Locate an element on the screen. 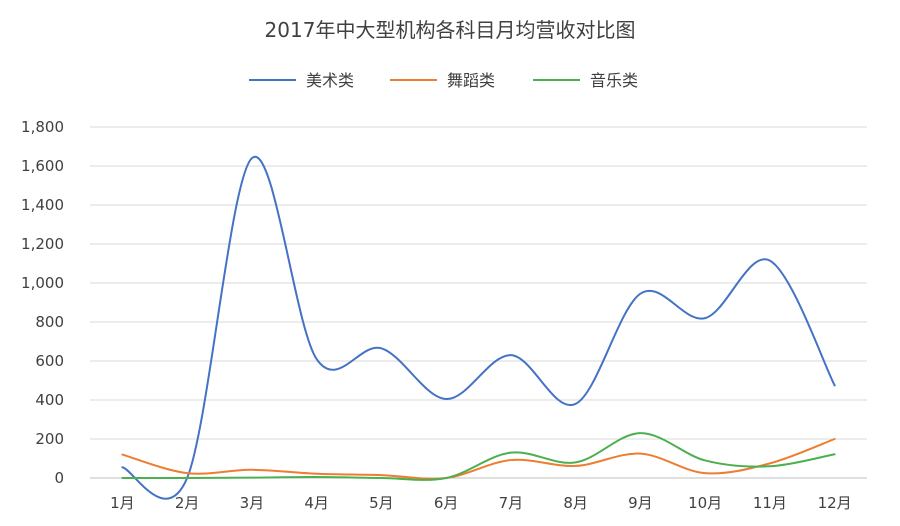  legend-label: 音乐类 is located at coordinates (614, 80).